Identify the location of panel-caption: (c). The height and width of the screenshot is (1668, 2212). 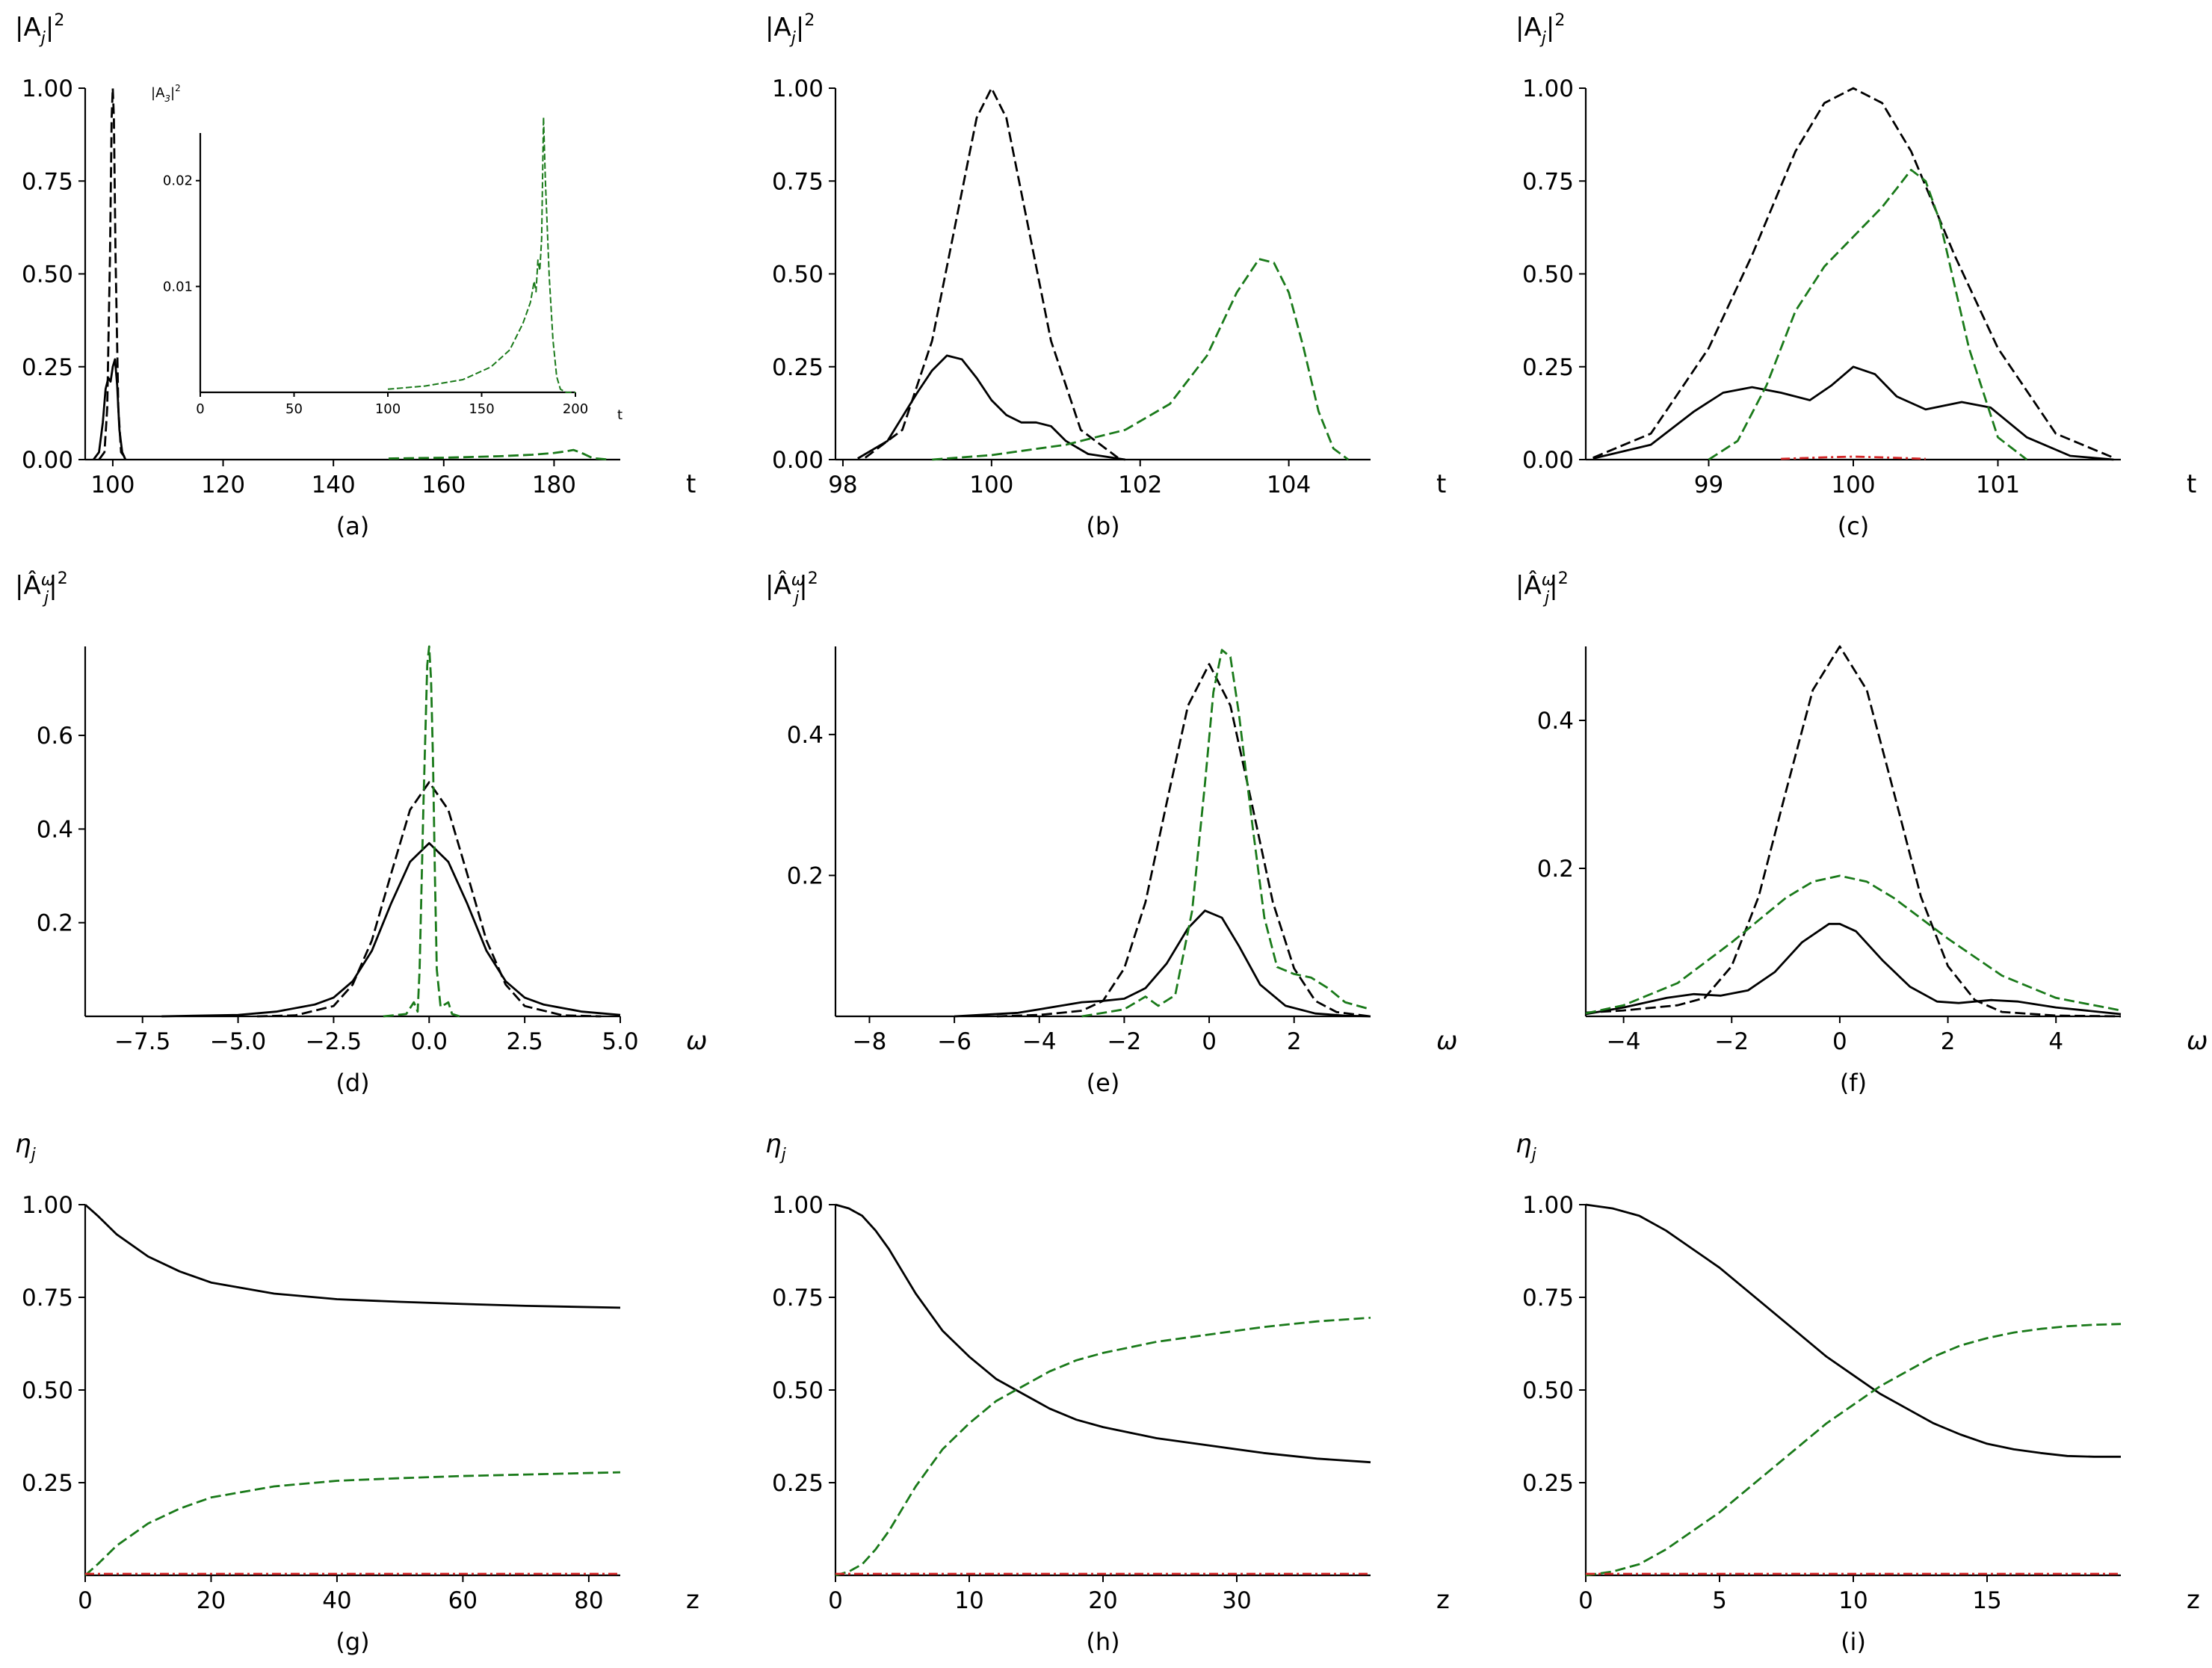
(1854, 526).